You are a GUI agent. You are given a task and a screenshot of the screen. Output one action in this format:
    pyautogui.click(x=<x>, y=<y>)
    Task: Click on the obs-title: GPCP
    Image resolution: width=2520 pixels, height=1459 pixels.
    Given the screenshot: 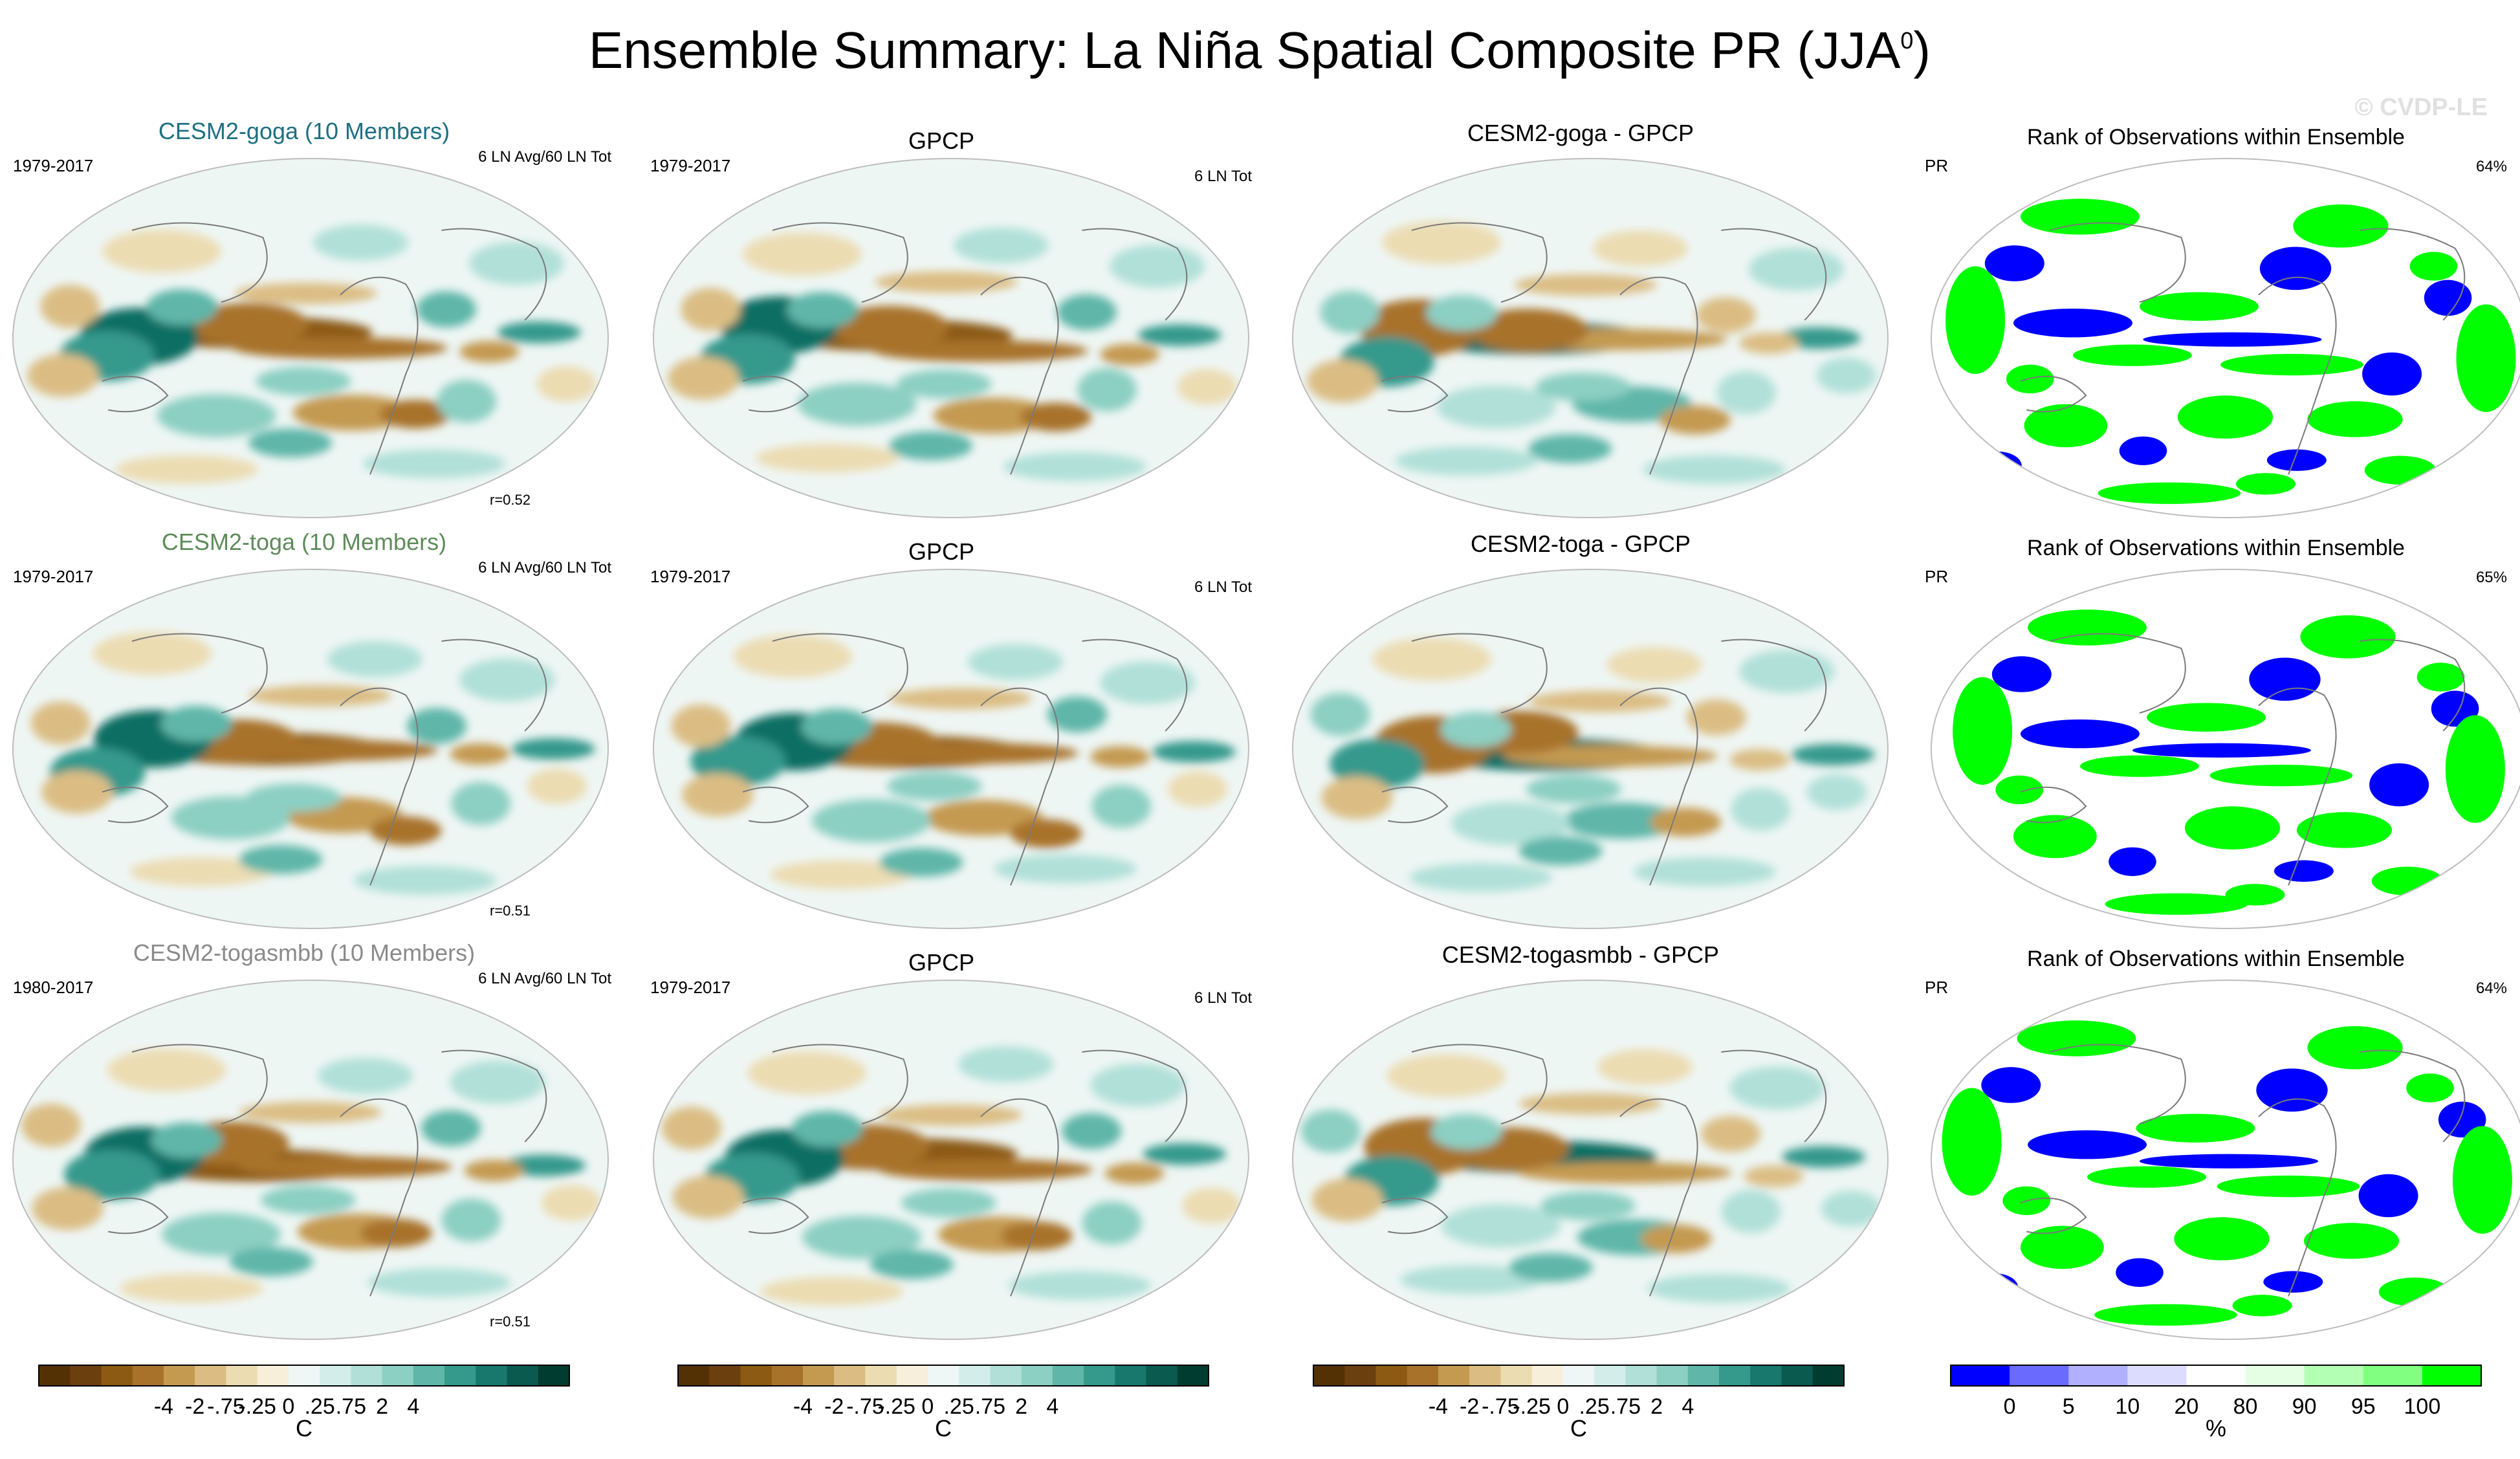 What is the action you would take?
    pyautogui.click(x=941, y=551)
    